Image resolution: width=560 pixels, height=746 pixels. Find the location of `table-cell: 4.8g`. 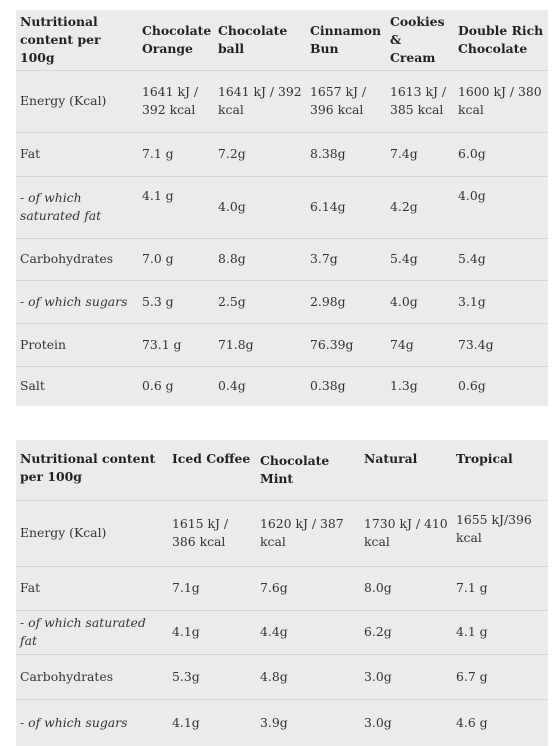

table-cell: 4.8g is located at coordinates (308, 676).